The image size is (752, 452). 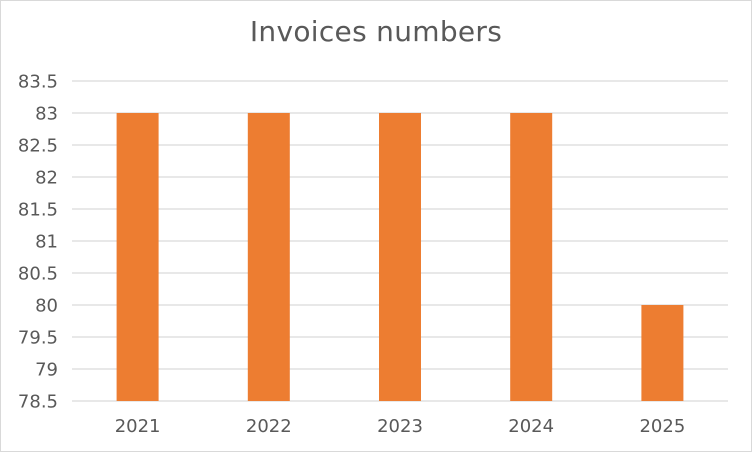 I want to click on bar-2023, so click(x=400, y=257).